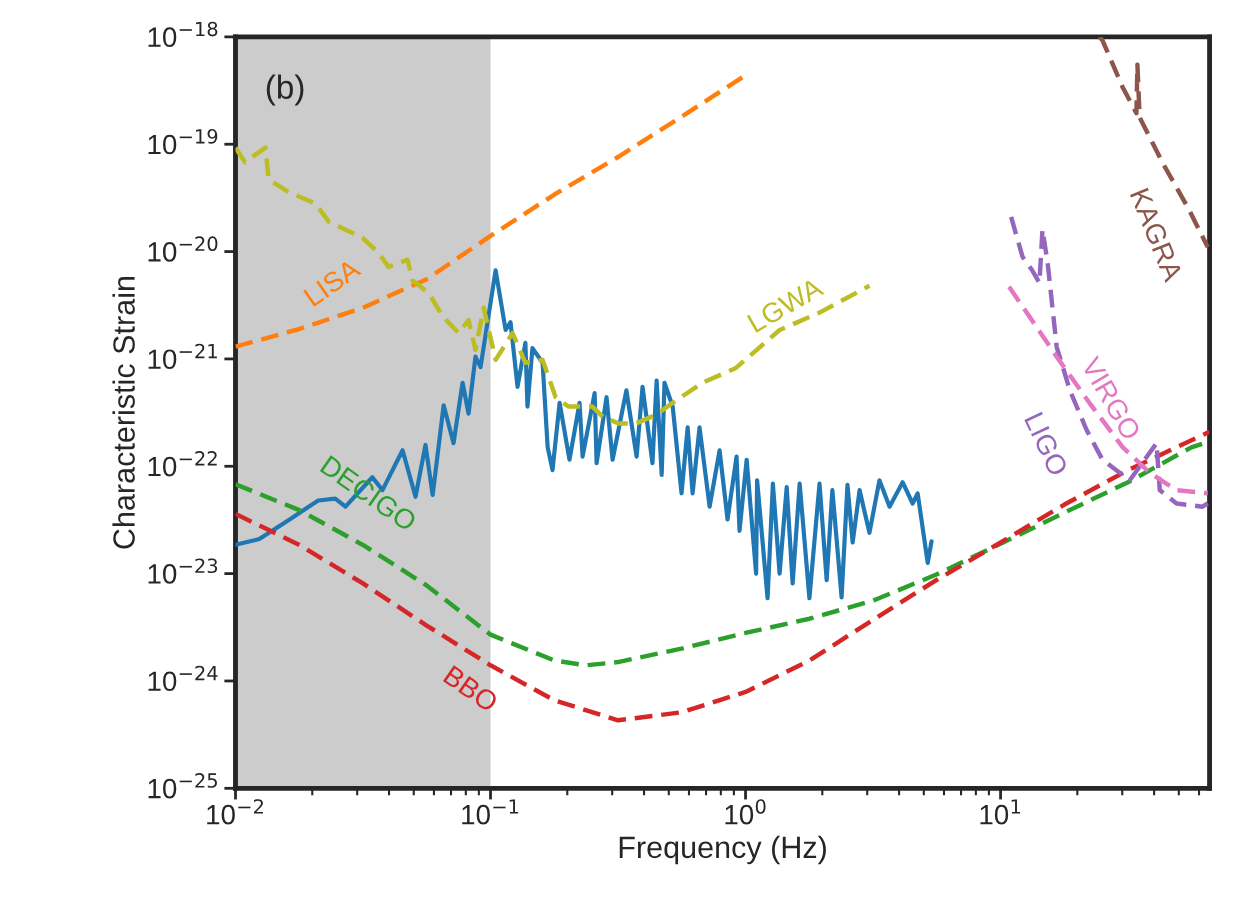 This screenshot has width=1233, height=922. Describe the element at coordinates (182, 356) in the screenshot. I see `y-tick-label: 10$^{−21}$` at that location.